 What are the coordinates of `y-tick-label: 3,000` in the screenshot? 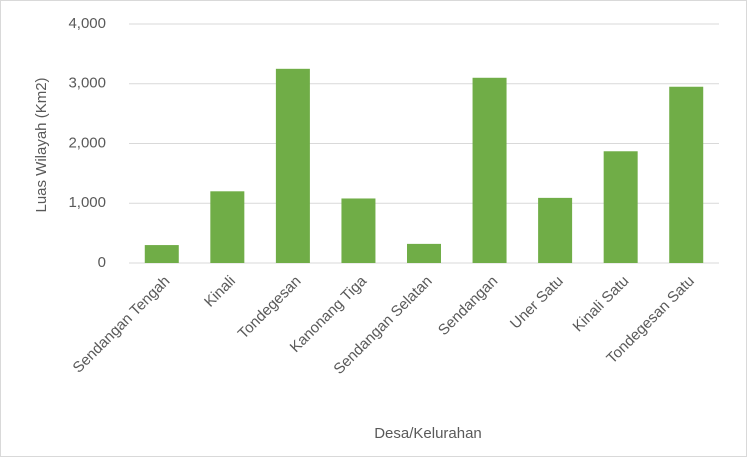 It's located at (87, 83).